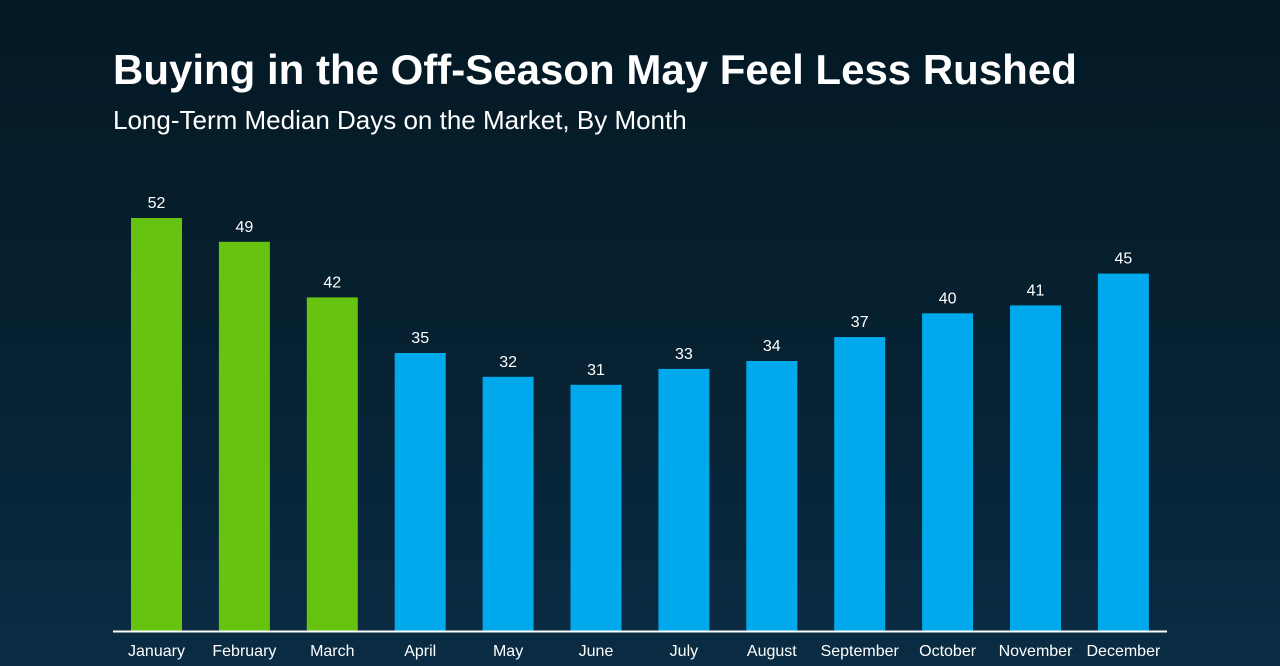  Describe the element at coordinates (508, 362) in the screenshot. I see `value-label-may: 32` at that location.